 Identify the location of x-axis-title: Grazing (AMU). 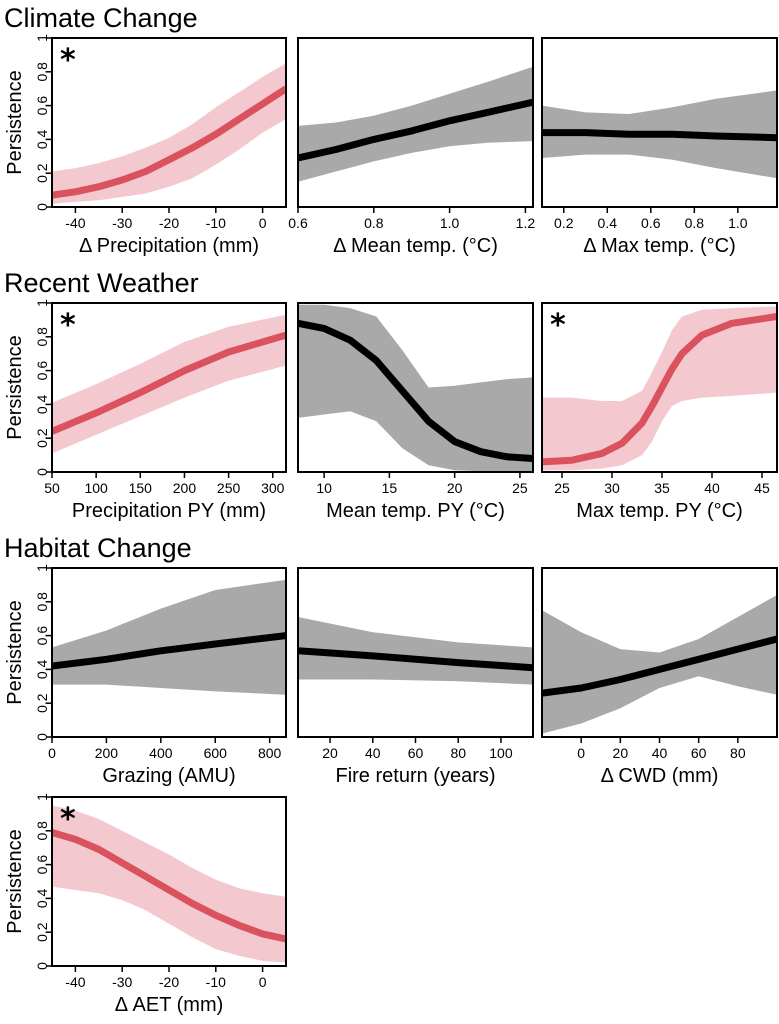
(168, 776).